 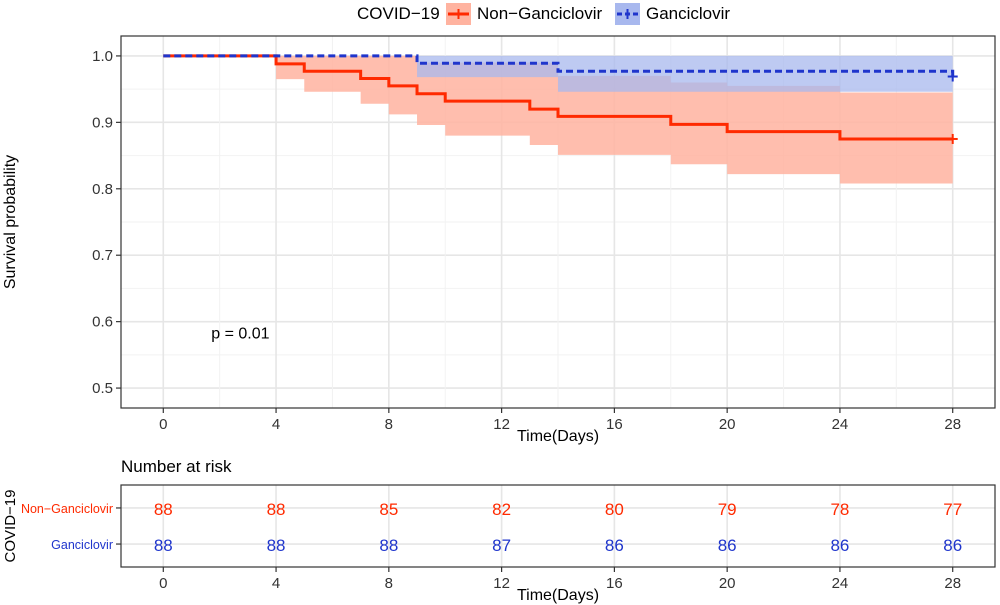 What do you see at coordinates (276, 424) in the screenshot?
I see `x-tick-label: 4` at bounding box center [276, 424].